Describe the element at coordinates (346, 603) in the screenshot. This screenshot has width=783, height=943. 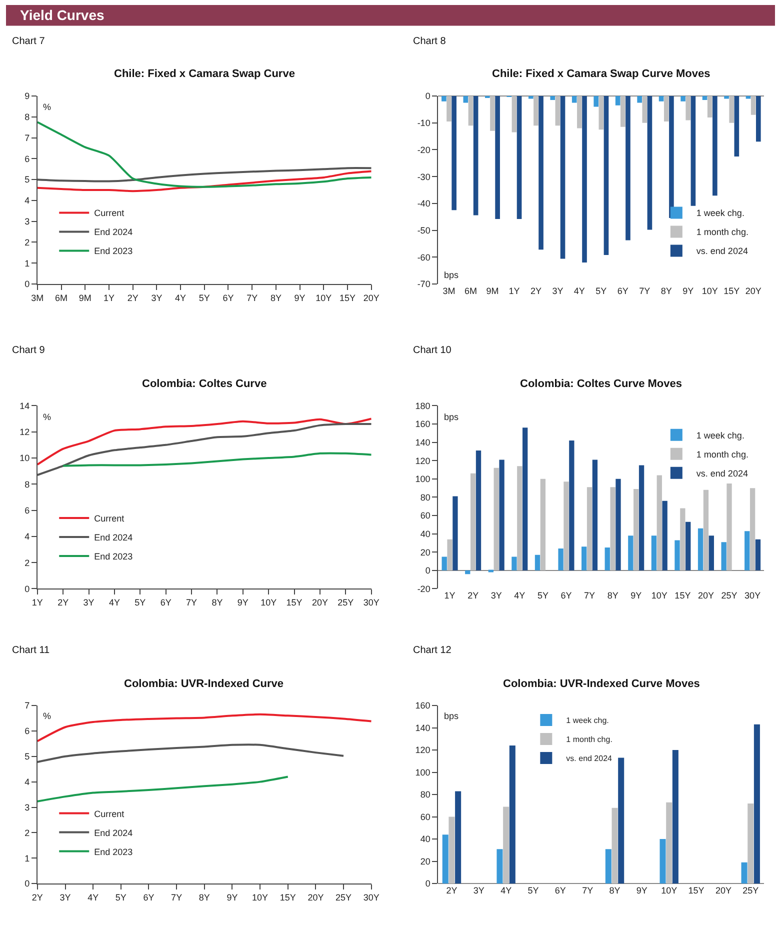
I see `x-tick-label: 25Y` at that location.